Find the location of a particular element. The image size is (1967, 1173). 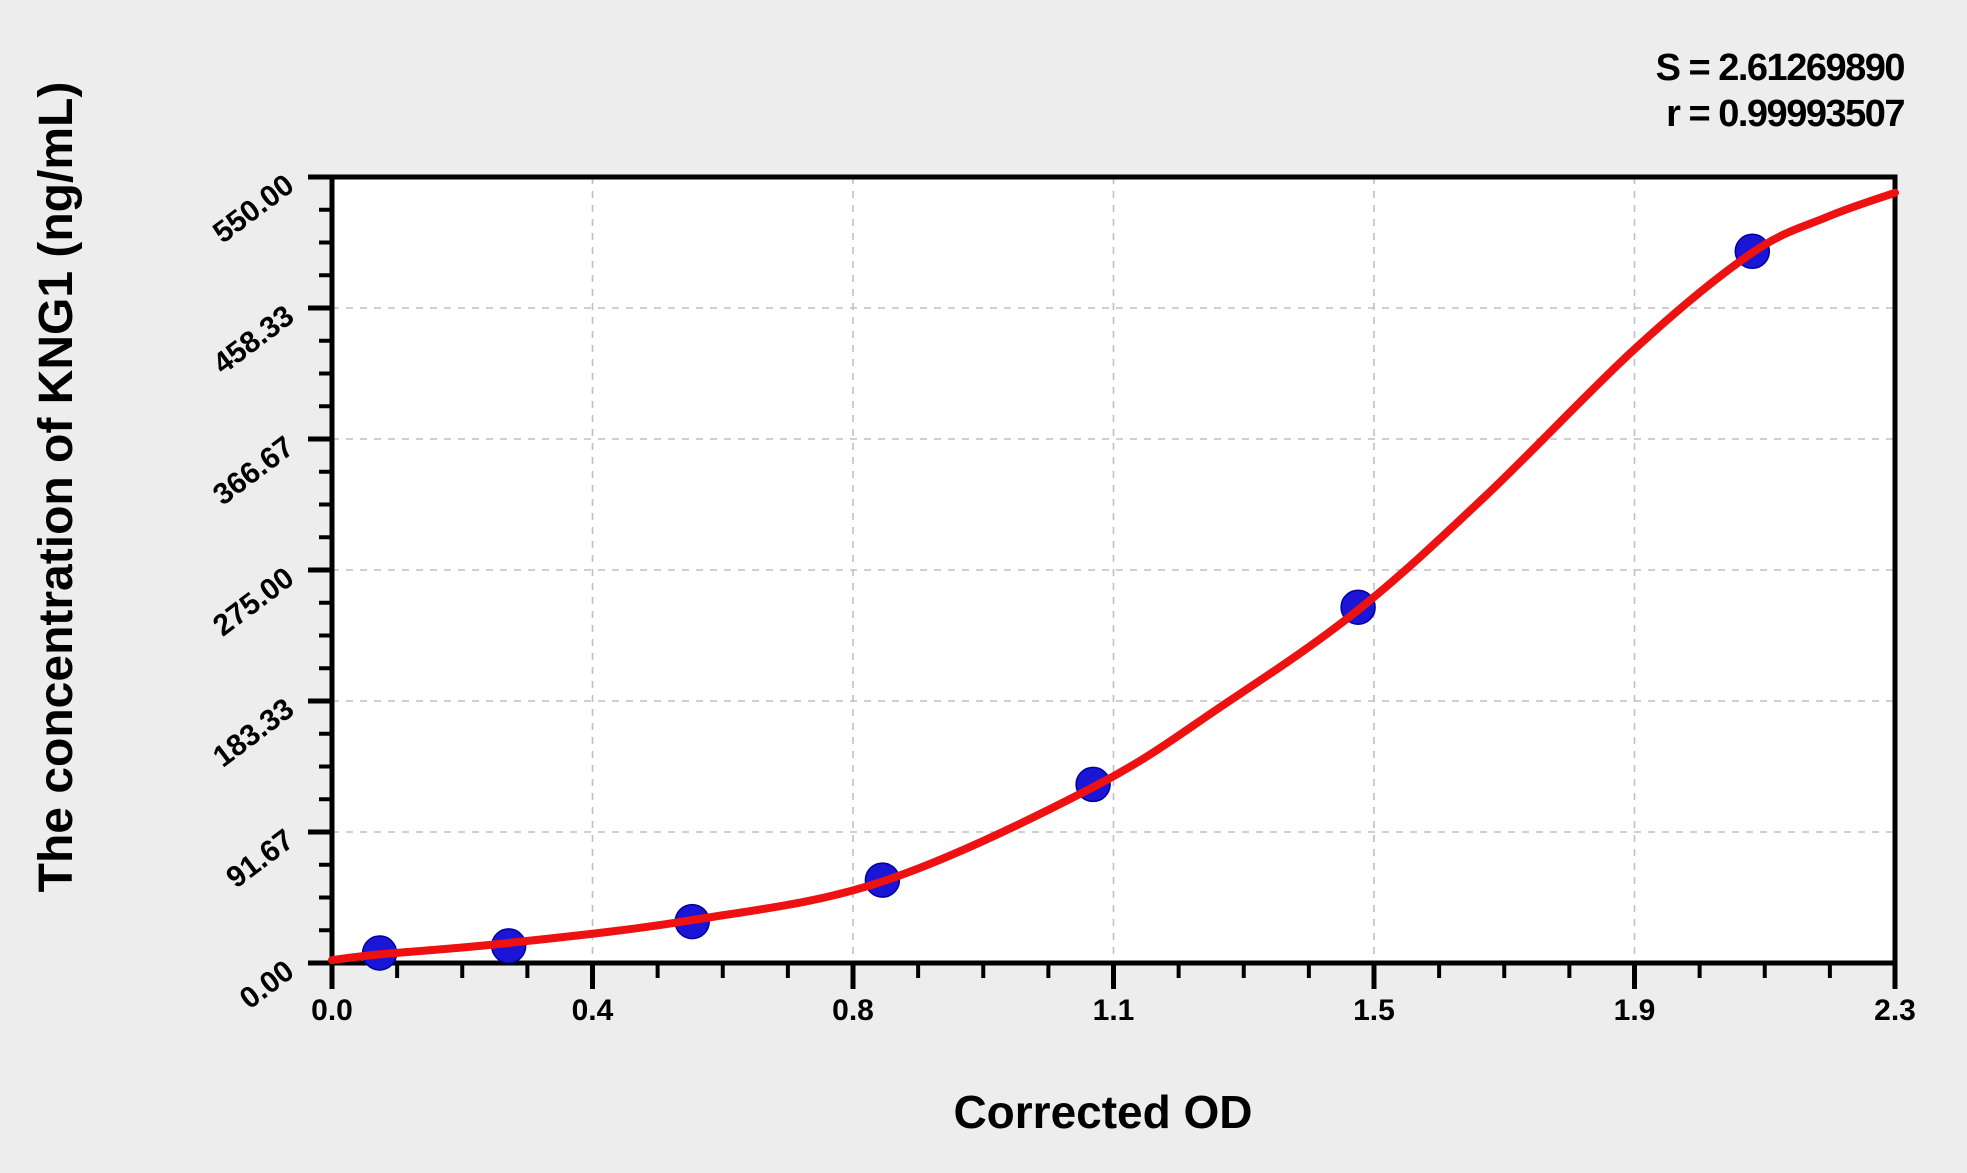

x-tick-label: 2.3 is located at coordinates (1895, 1010).